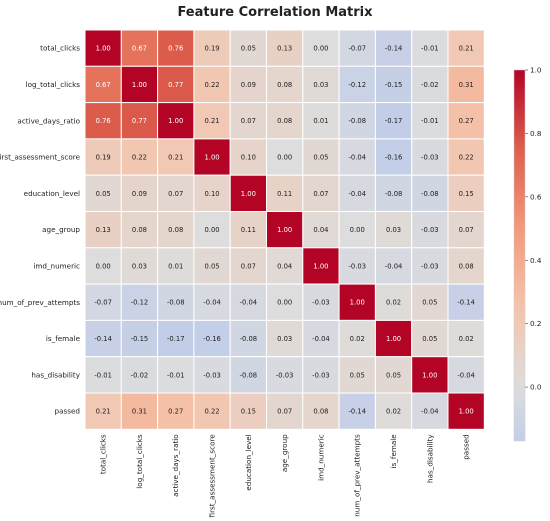  Describe the element at coordinates (103, 230) in the screenshot. I see `cell-value-label: 0.13` at that location.